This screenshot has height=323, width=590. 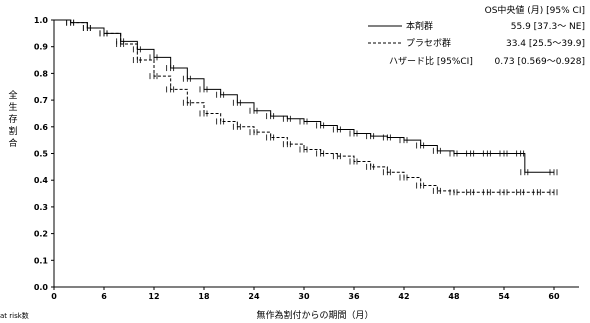 I want to click on legend-hazard-label: ハザード比 [95%CI], so click(x=431, y=61).